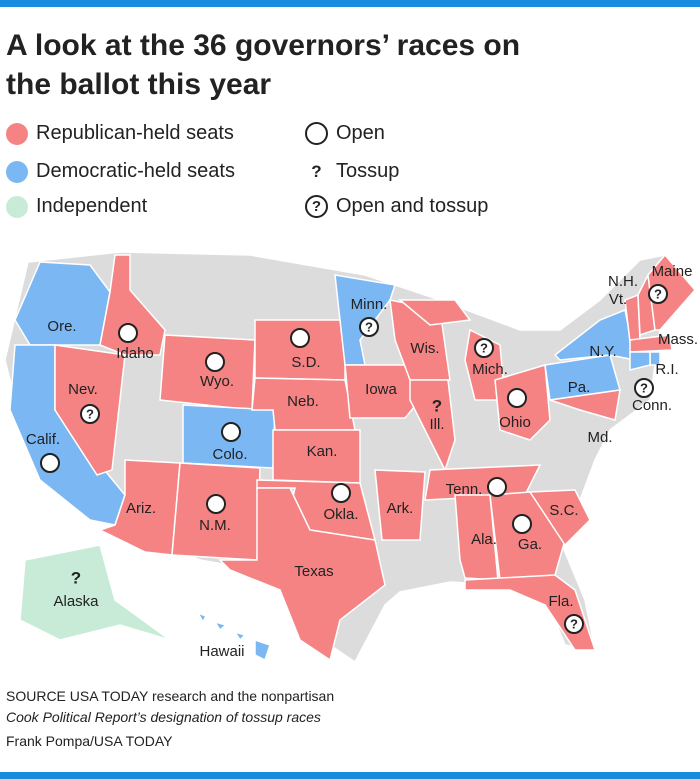 This screenshot has width=700, height=779. I want to click on legend-item: Open, so click(345, 133).